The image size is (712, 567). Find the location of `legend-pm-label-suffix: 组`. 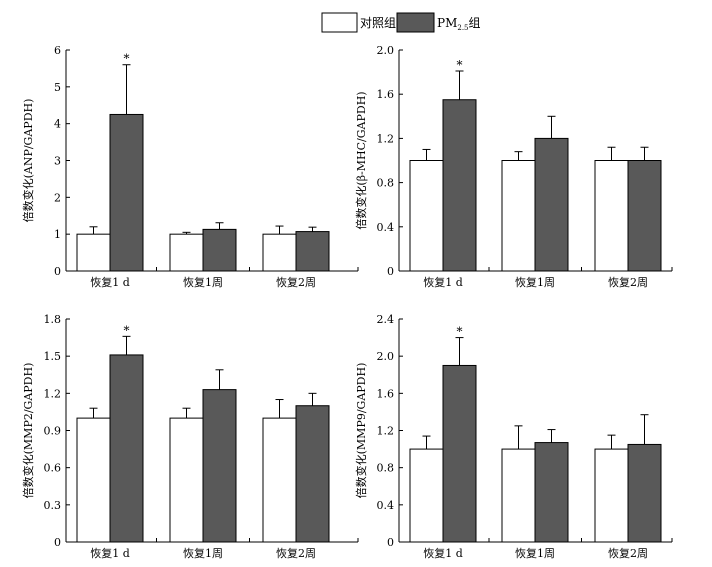

legend-pm-label-suffix: 组 is located at coordinates (475, 23).